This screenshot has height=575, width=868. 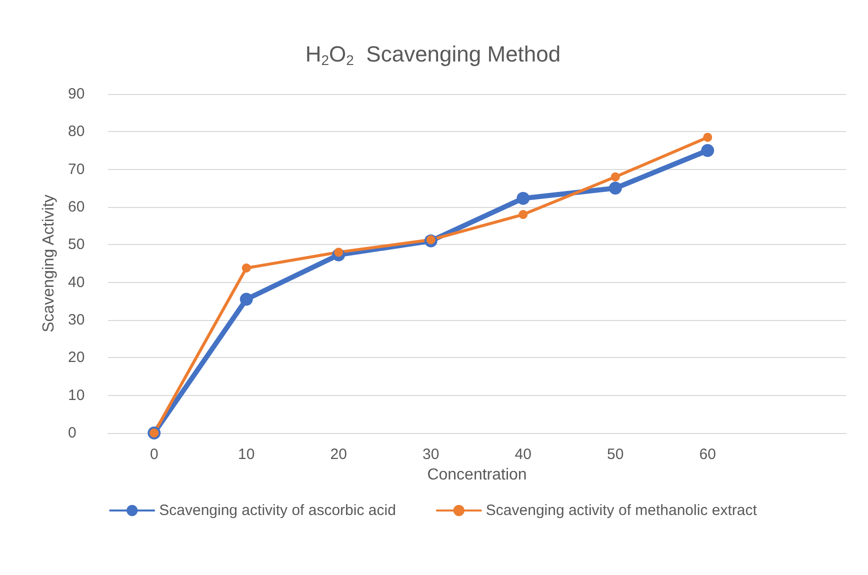 What do you see at coordinates (76, 282) in the screenshot?
I see `y-tick-label: 40` at bounding box center [76, 282].